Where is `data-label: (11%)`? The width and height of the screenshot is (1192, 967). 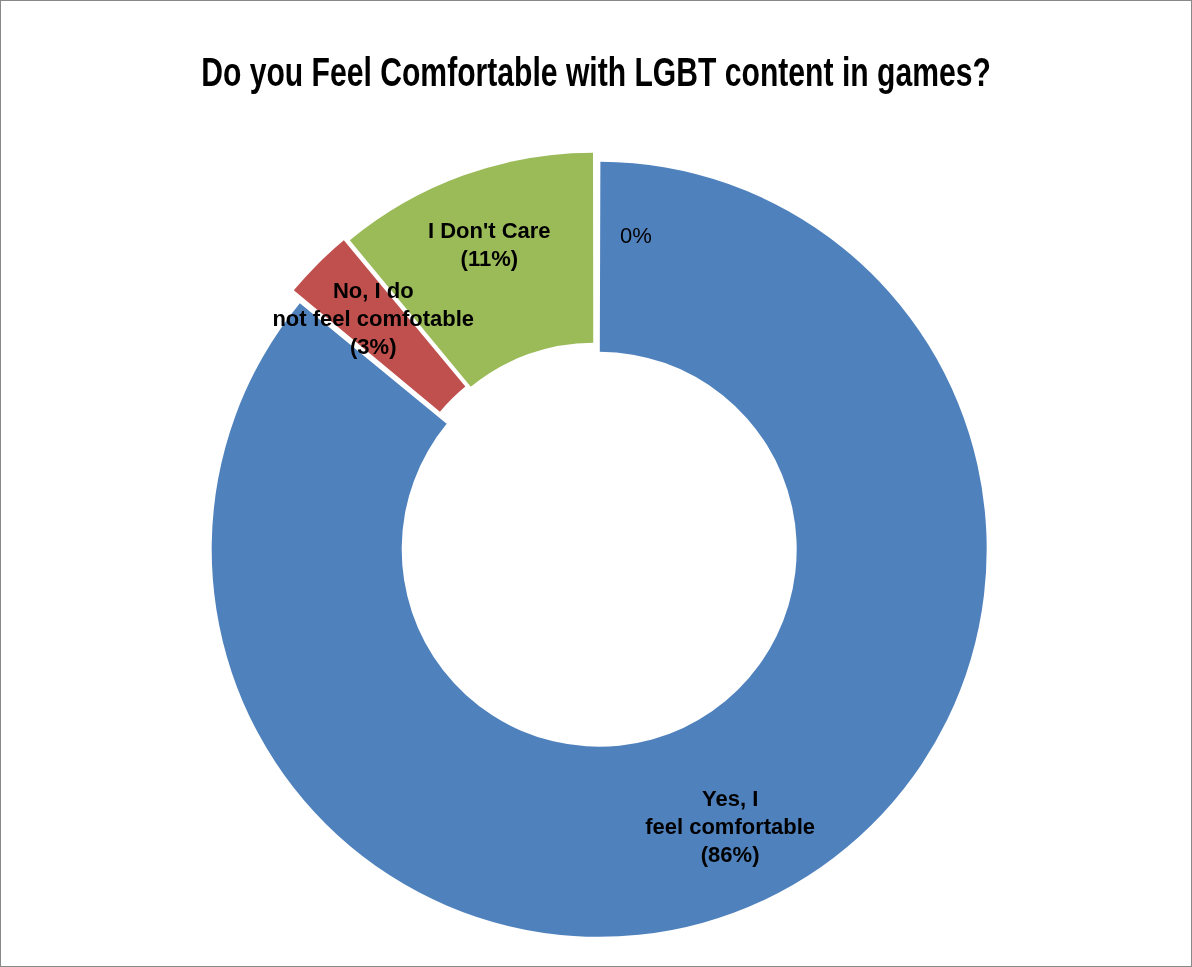
data-label: (11%) is located at coordinates (489, 259).